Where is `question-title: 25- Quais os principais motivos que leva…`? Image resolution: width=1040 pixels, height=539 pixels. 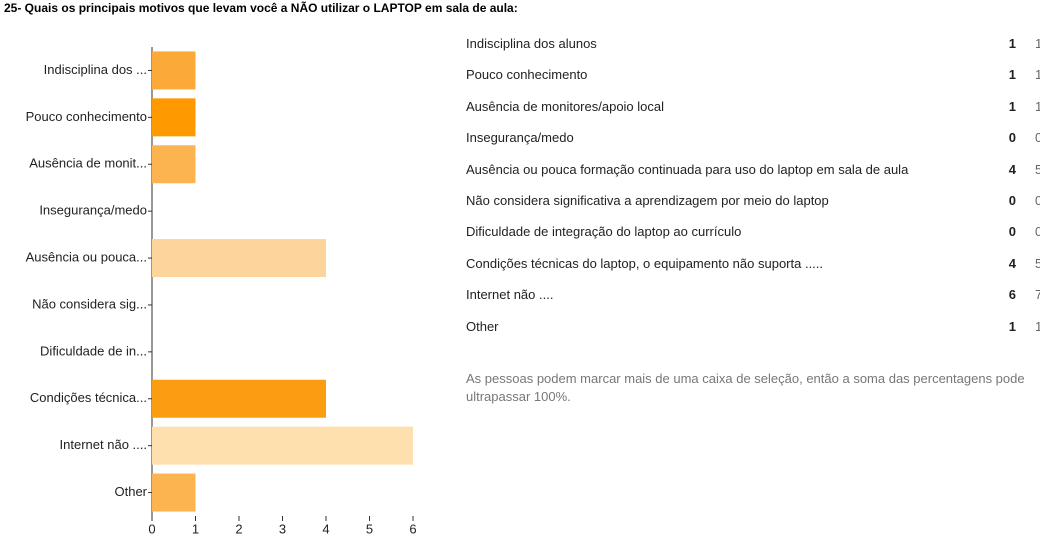
question-title: 25- Quais os principais motivos que leva… is located at coordinates (261, 8).